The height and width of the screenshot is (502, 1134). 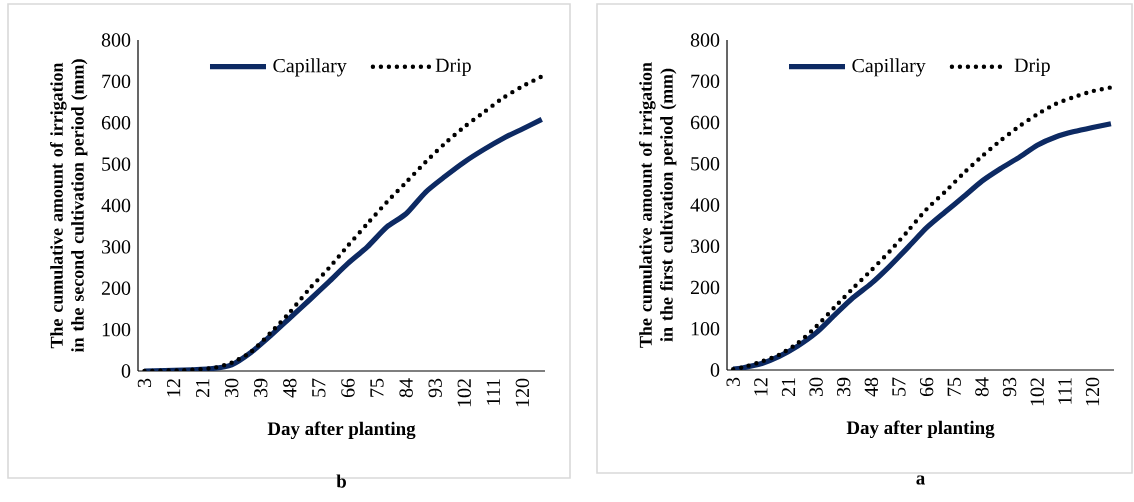 I want to click on y-axis-title: The cumulative amount of irrigation in the first cultivation period (mm), so click(x=658, y=205).